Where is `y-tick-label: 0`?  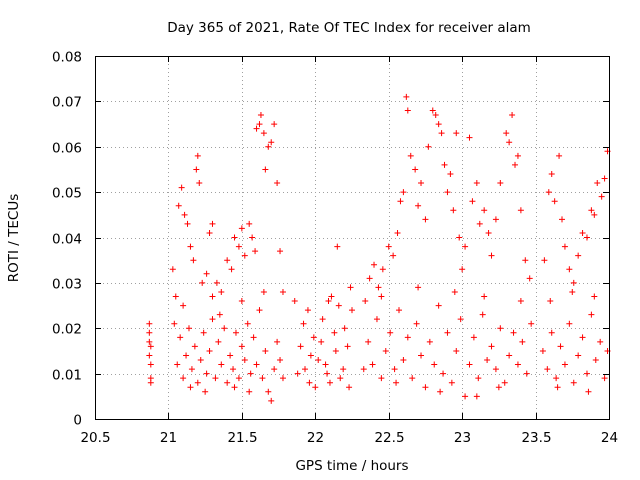 y-tick-label: 0 is located at coordinates (77, 421).